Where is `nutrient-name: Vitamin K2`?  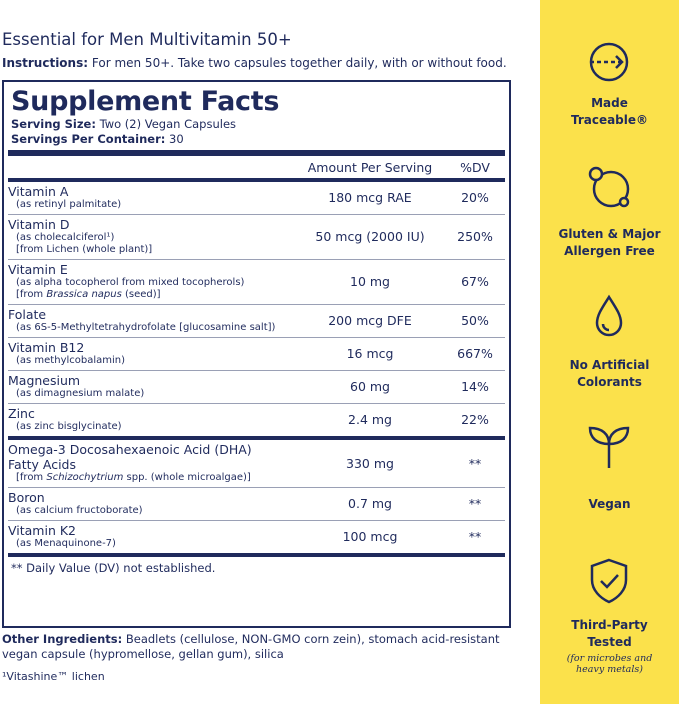
nutrient-name: Vitamin K2 is located at coordinates (42, 530).